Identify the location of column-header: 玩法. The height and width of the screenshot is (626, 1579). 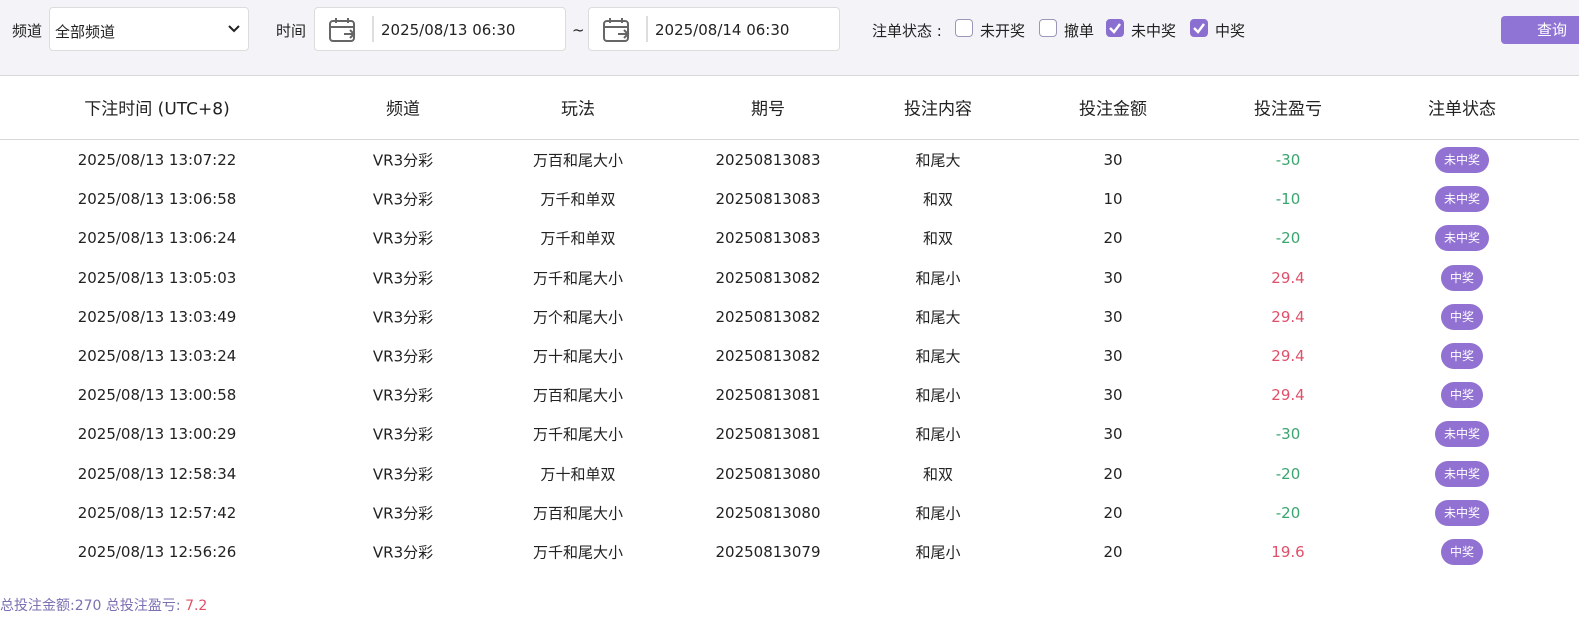
(578, 109).